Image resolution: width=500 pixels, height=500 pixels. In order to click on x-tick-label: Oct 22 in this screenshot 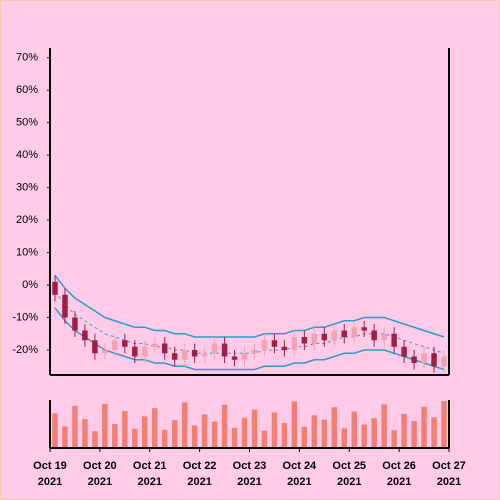, I will do `click(200, 466)`.